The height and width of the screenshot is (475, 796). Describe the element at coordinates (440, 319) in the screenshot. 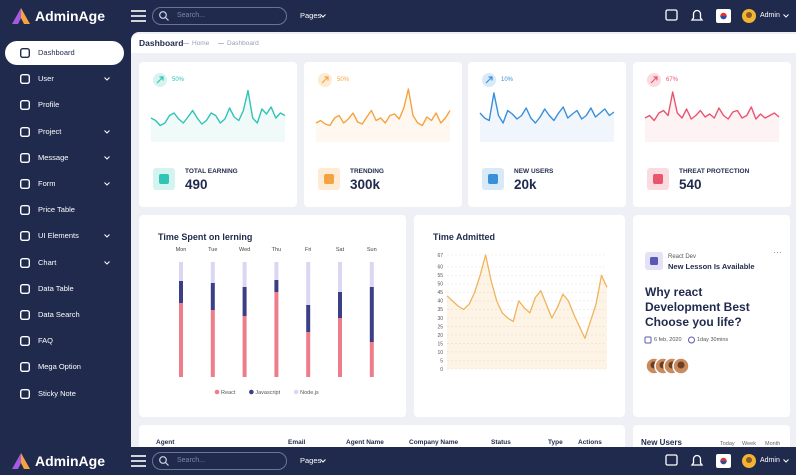

I see `y-tick-label: 30` at that location.